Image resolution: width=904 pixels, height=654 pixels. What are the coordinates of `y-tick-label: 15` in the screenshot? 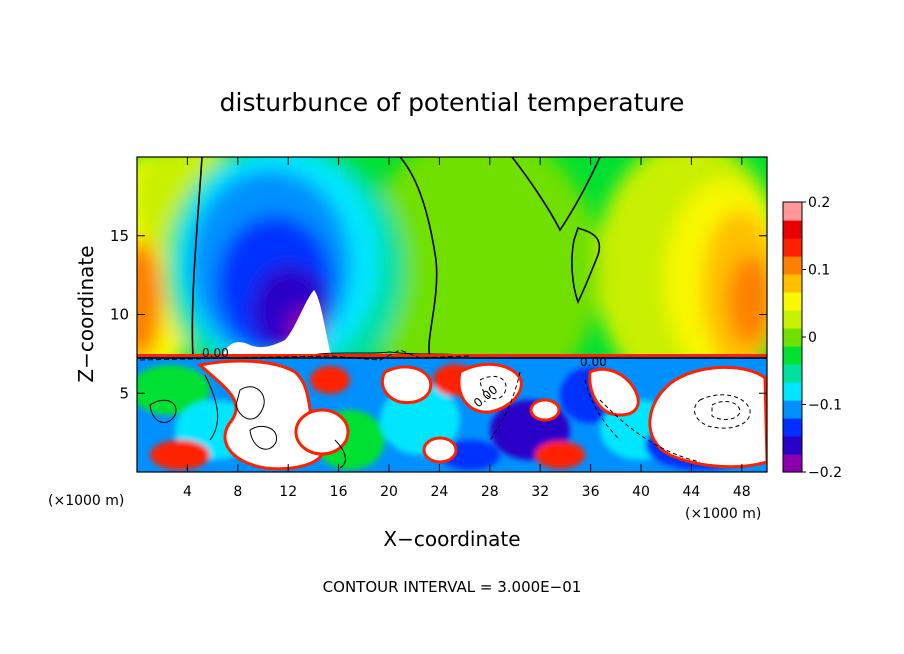 It's located at (119, 236).